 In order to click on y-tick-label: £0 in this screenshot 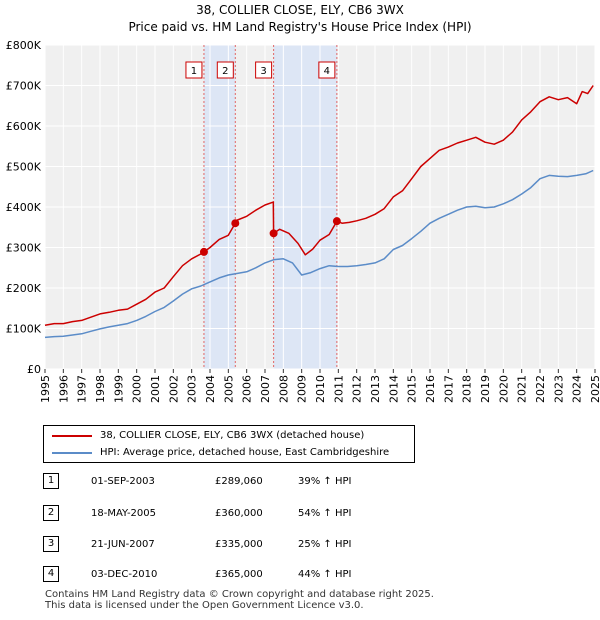, I will do `click(34, 369)`.